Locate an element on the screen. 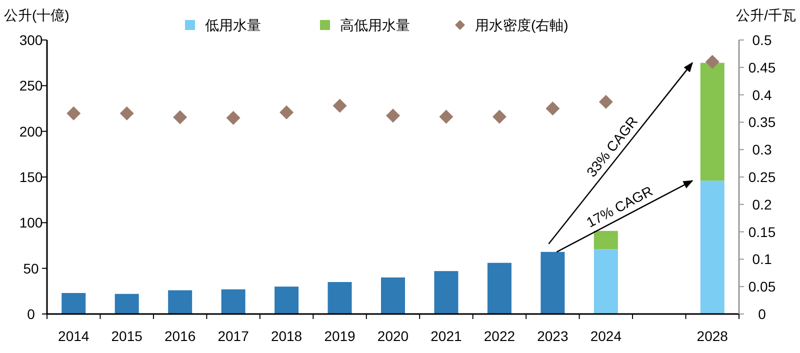 The image size is (800, 353). x-tick-label: 2023 is located at coordinates (552, 336).